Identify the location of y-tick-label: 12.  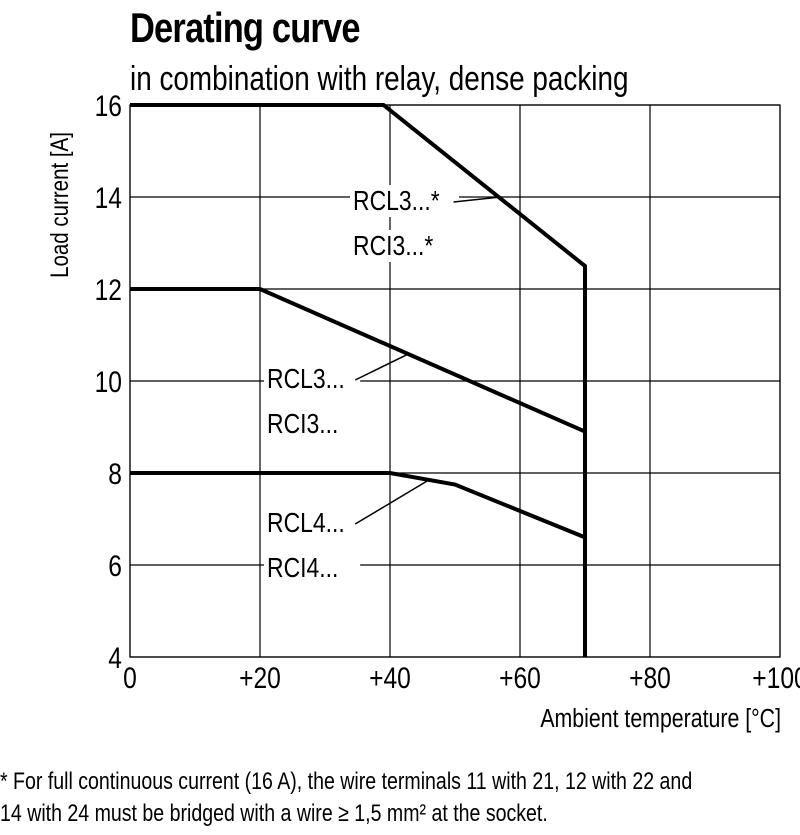
(108, 290).